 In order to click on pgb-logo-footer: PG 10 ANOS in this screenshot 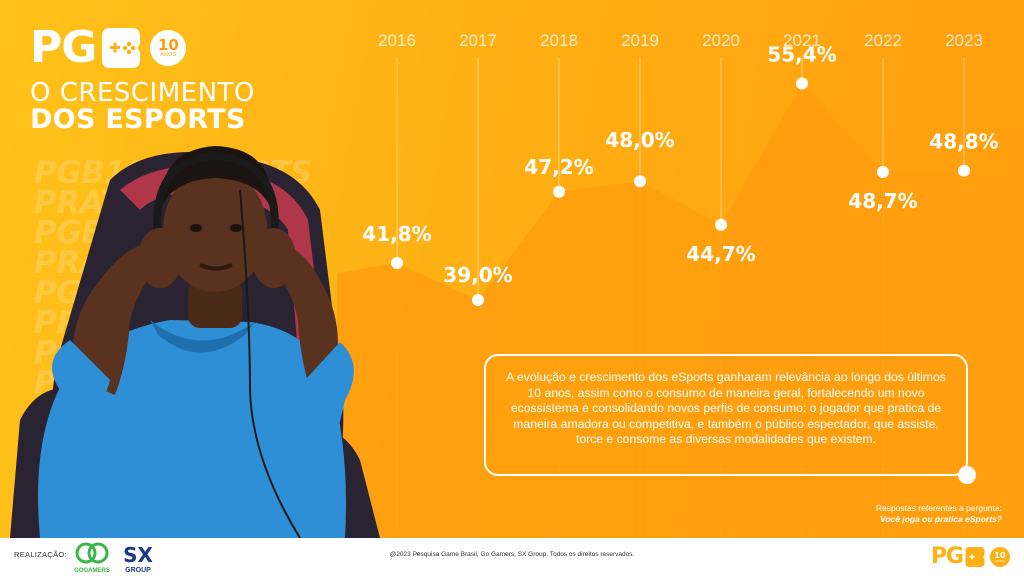, I will do `click(970, 557)`.